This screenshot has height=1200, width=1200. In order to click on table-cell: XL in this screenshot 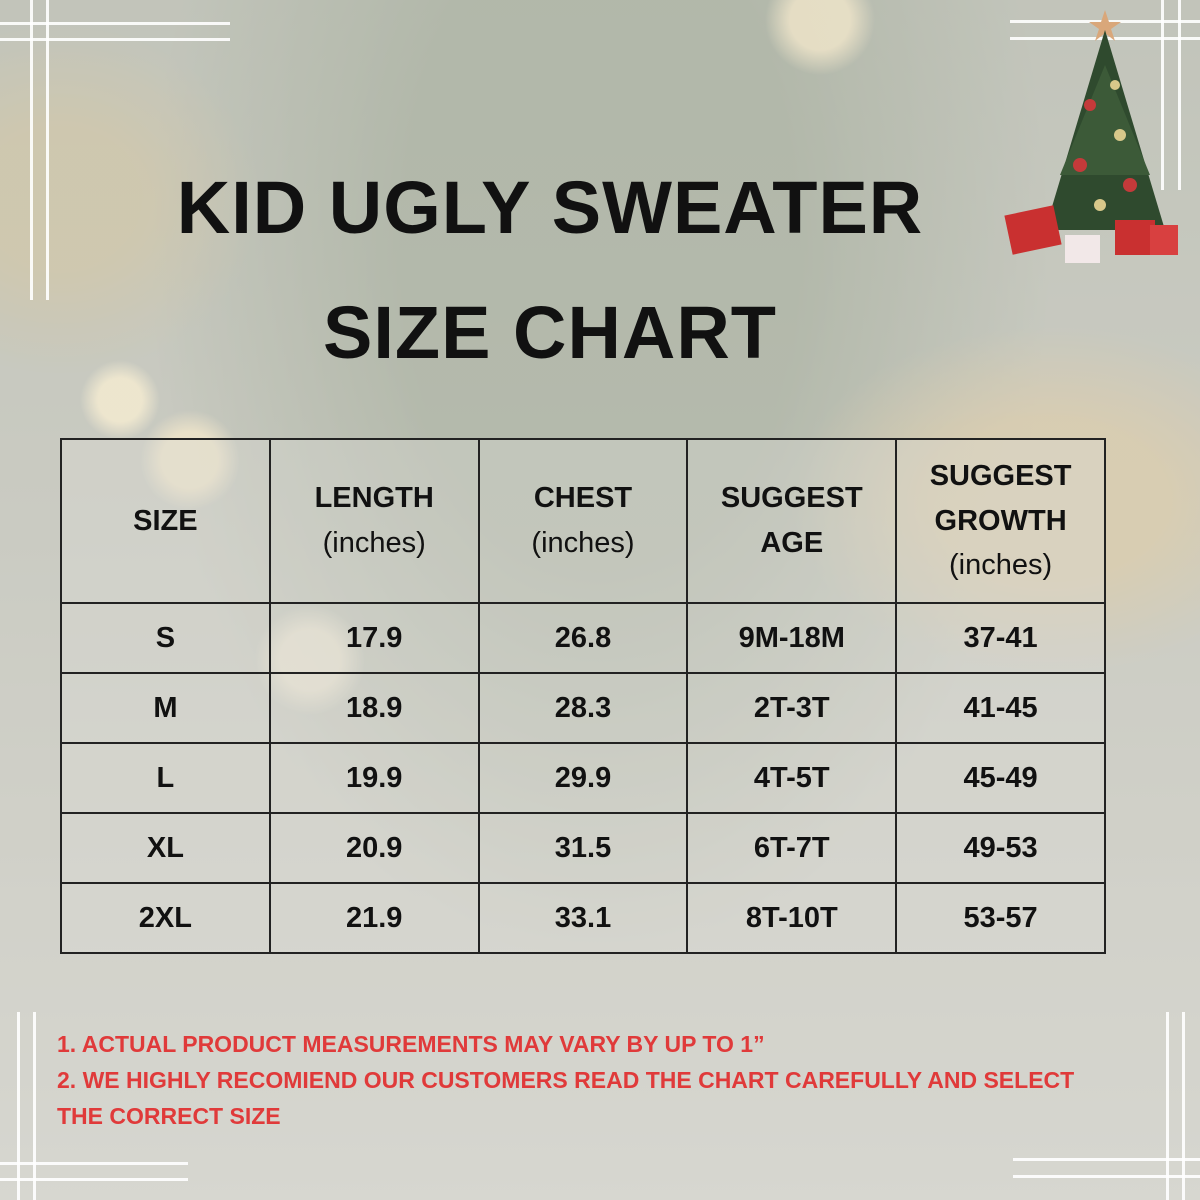, I will do `click(165, 848)`.